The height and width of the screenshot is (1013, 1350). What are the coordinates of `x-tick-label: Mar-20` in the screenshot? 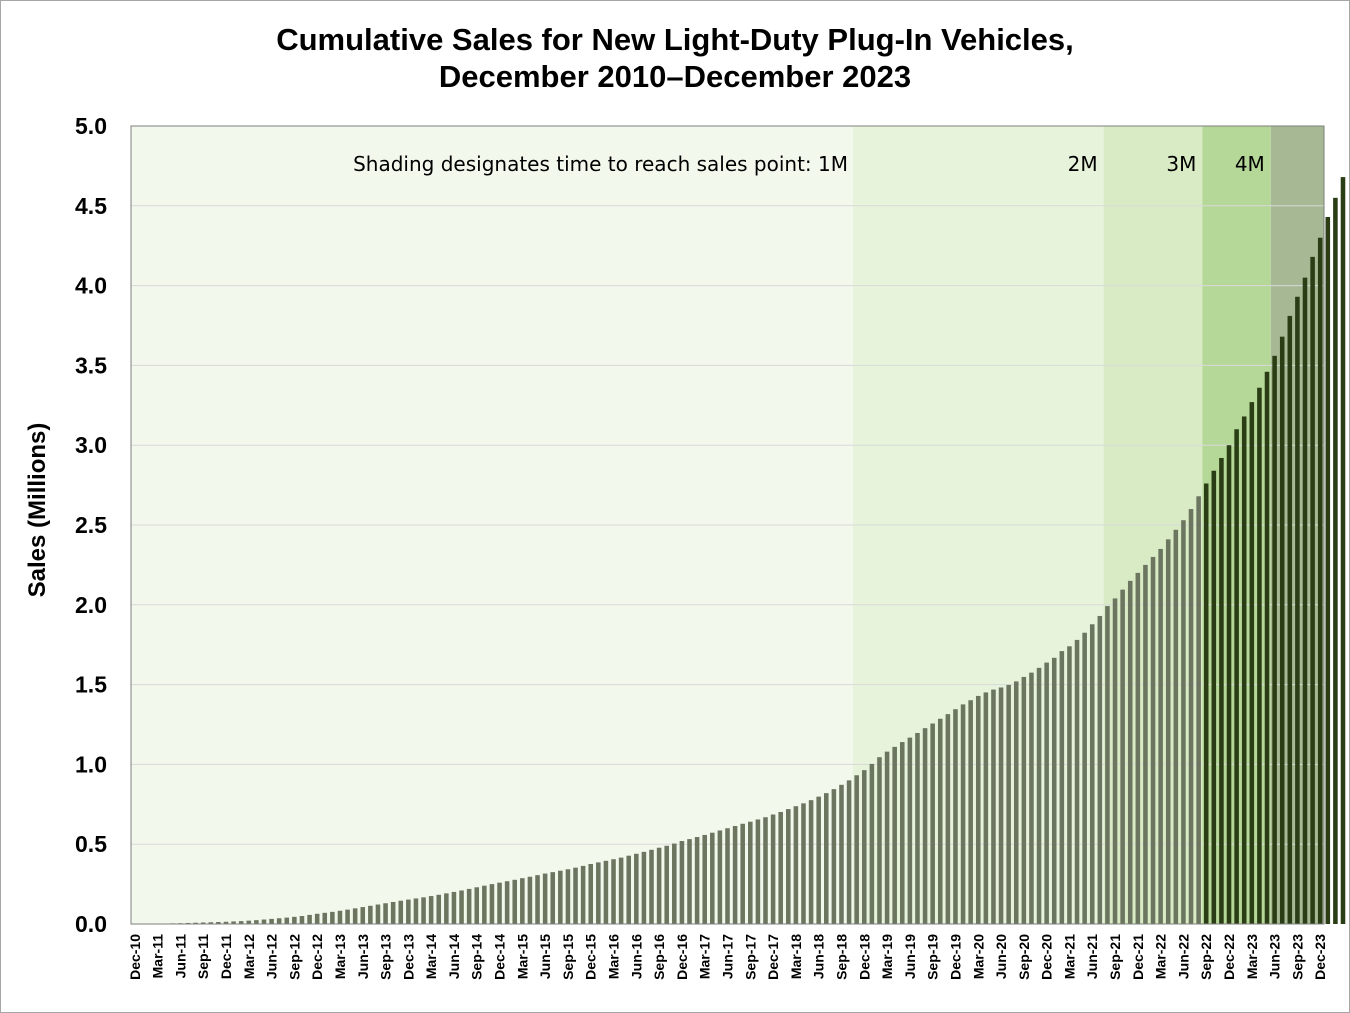 It's located at (978, 956).